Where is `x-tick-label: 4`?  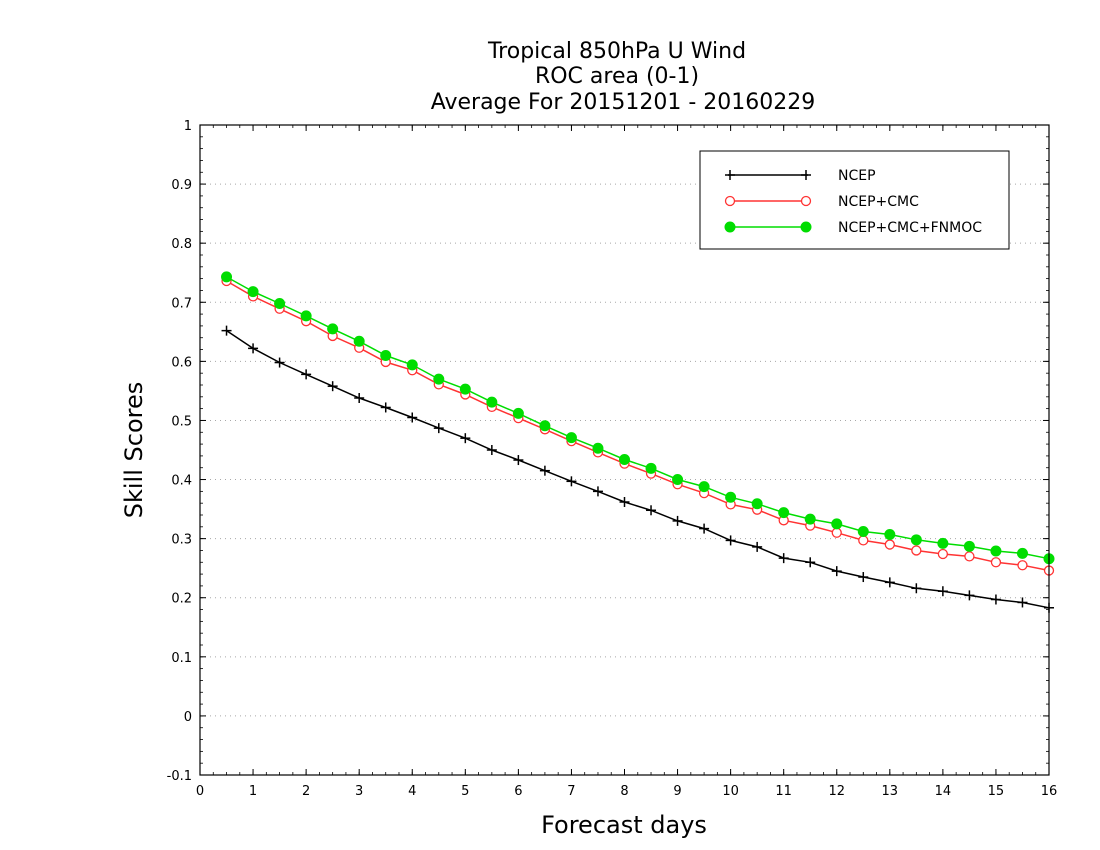 x-tick-label: 4 is located at coordinates (412, 791).